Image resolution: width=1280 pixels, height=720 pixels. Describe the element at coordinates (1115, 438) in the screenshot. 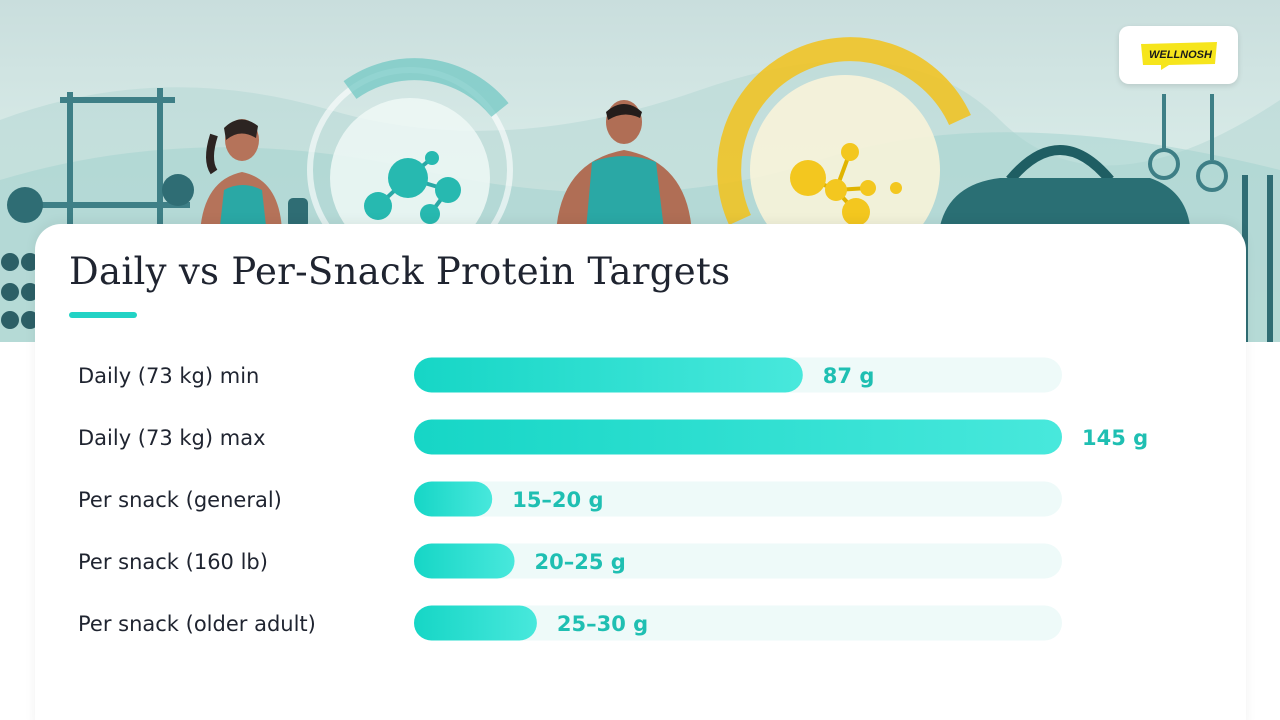

I see `value-label: 145 g` at that location.